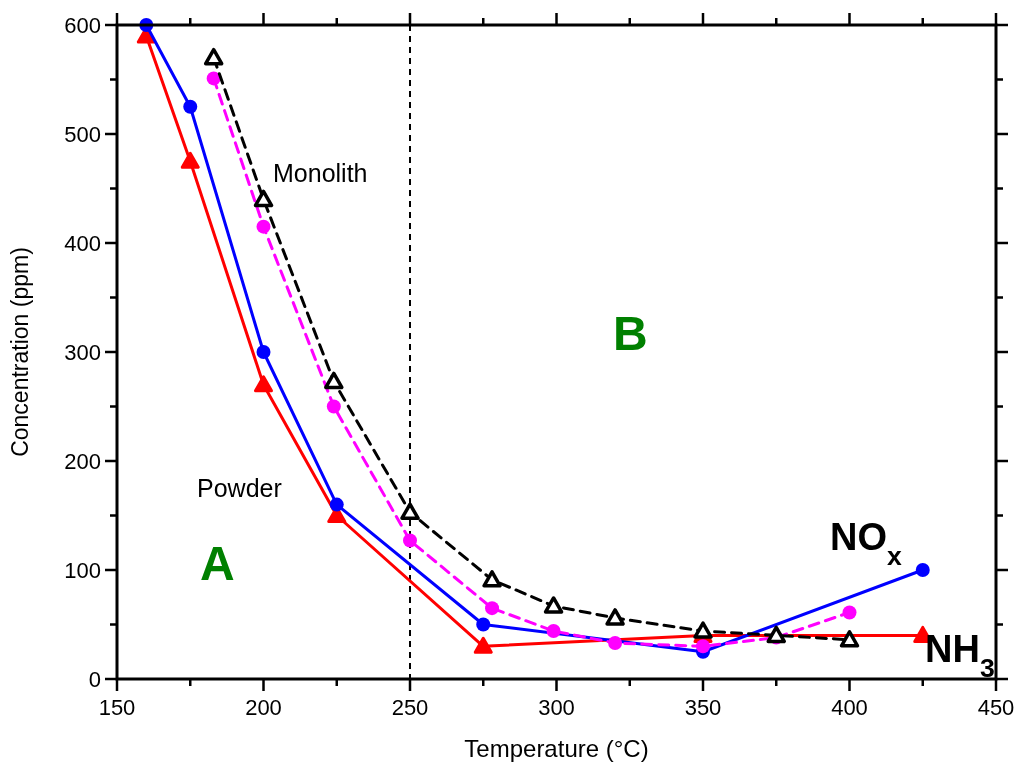 This screenshot has width=1018, height=774. What do you see at coordinates (556, 748) in the screenshot?
I see `x-axis-title: Temperature (°C)` at bounding box center [556, 748].